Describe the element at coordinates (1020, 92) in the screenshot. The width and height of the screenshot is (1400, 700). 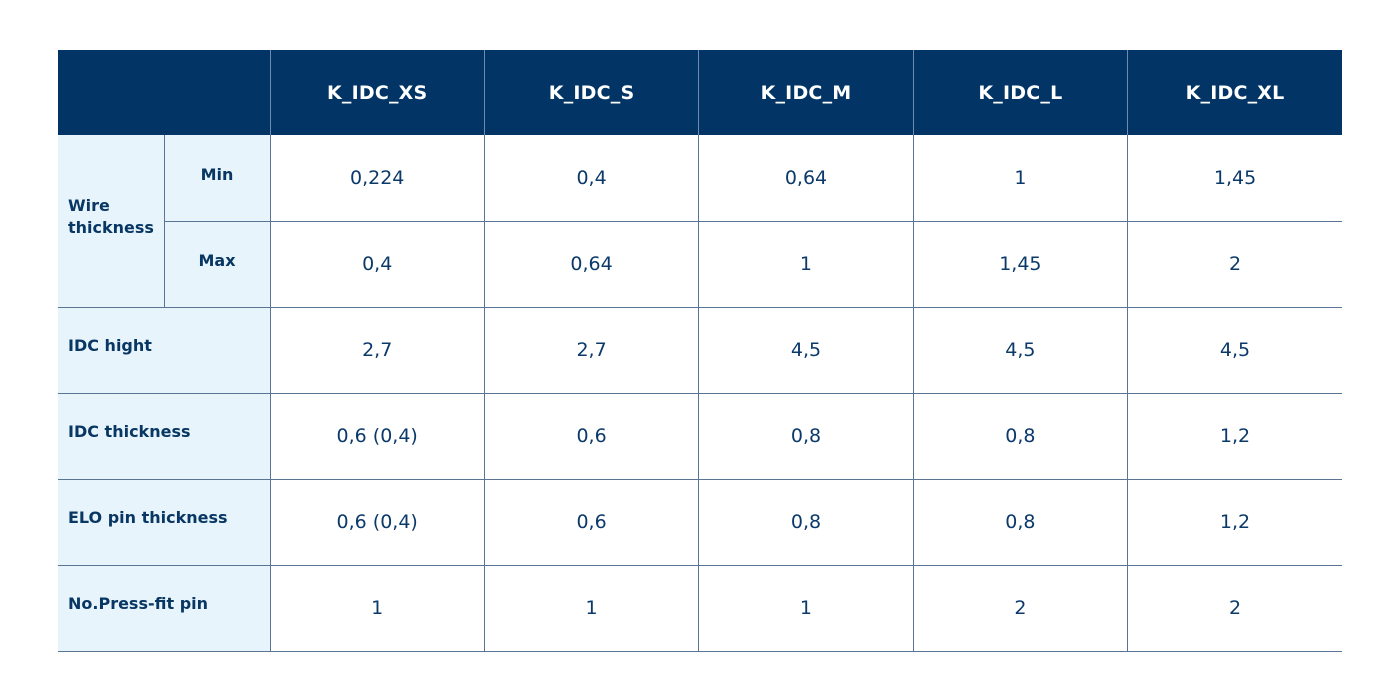
I see `column-header: K_IDC_L` at that location.